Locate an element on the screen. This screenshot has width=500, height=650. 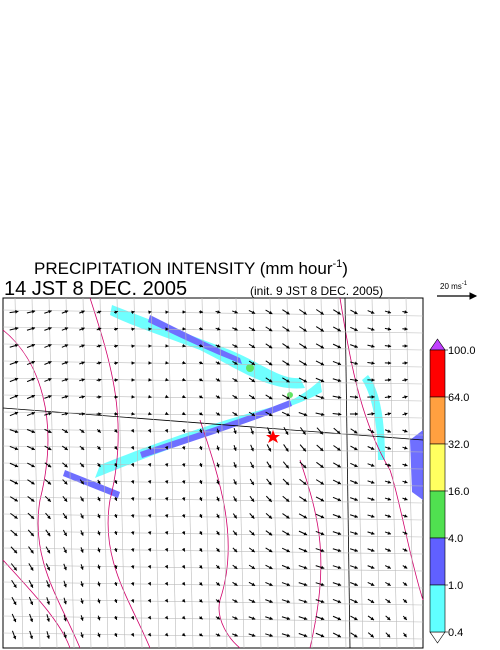
colorbar-under is located at coordinates (437, 637).